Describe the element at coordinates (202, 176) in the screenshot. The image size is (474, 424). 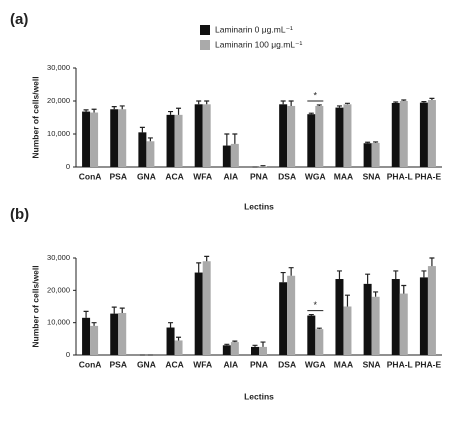
I see `x-tick-label: WFA` at that location.